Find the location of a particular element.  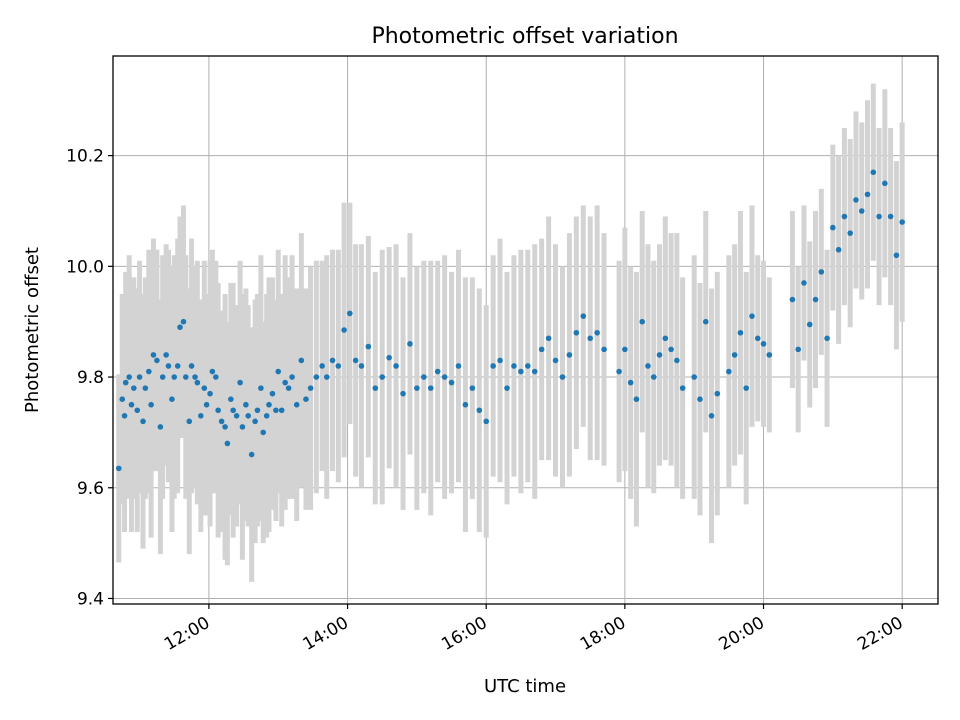

x-axis-label: UTC time is located at coordinates (525, 686).